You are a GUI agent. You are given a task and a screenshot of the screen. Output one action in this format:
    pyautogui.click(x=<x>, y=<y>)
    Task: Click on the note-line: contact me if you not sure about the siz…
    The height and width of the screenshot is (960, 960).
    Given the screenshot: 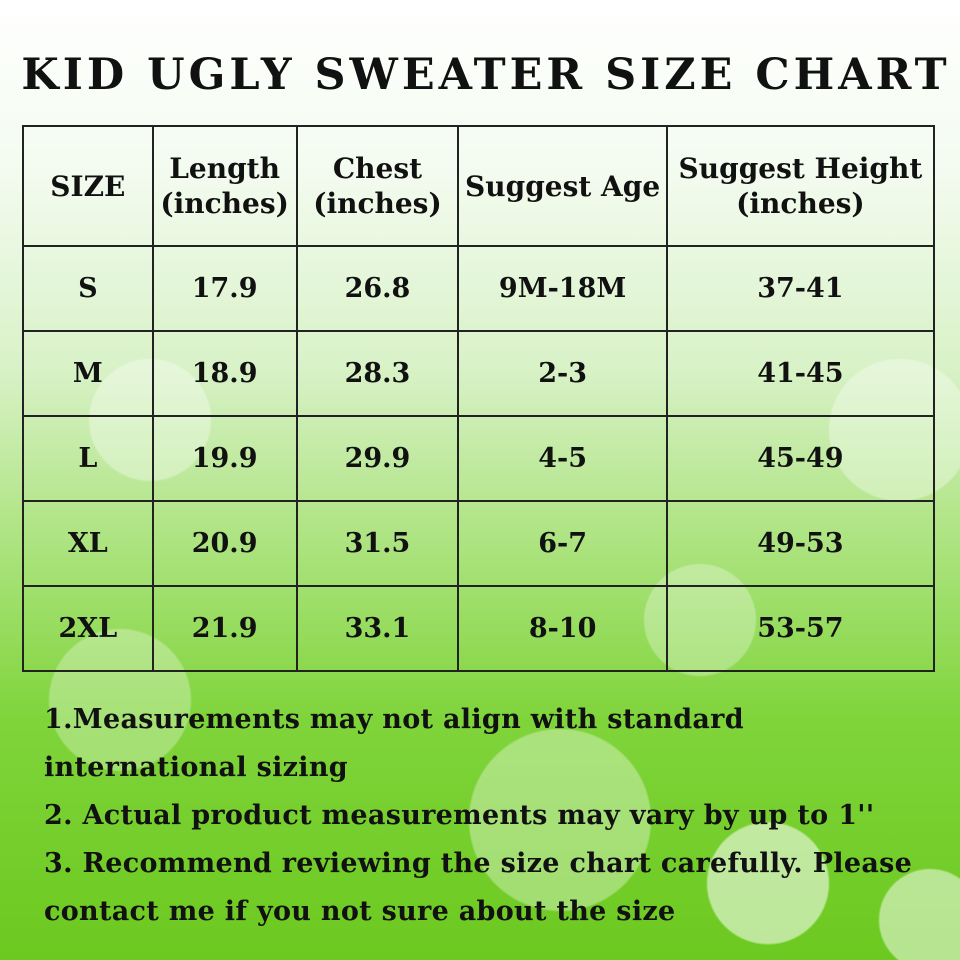 What is the action you would take?
    pyautogui.click(x=360, y=911)
    